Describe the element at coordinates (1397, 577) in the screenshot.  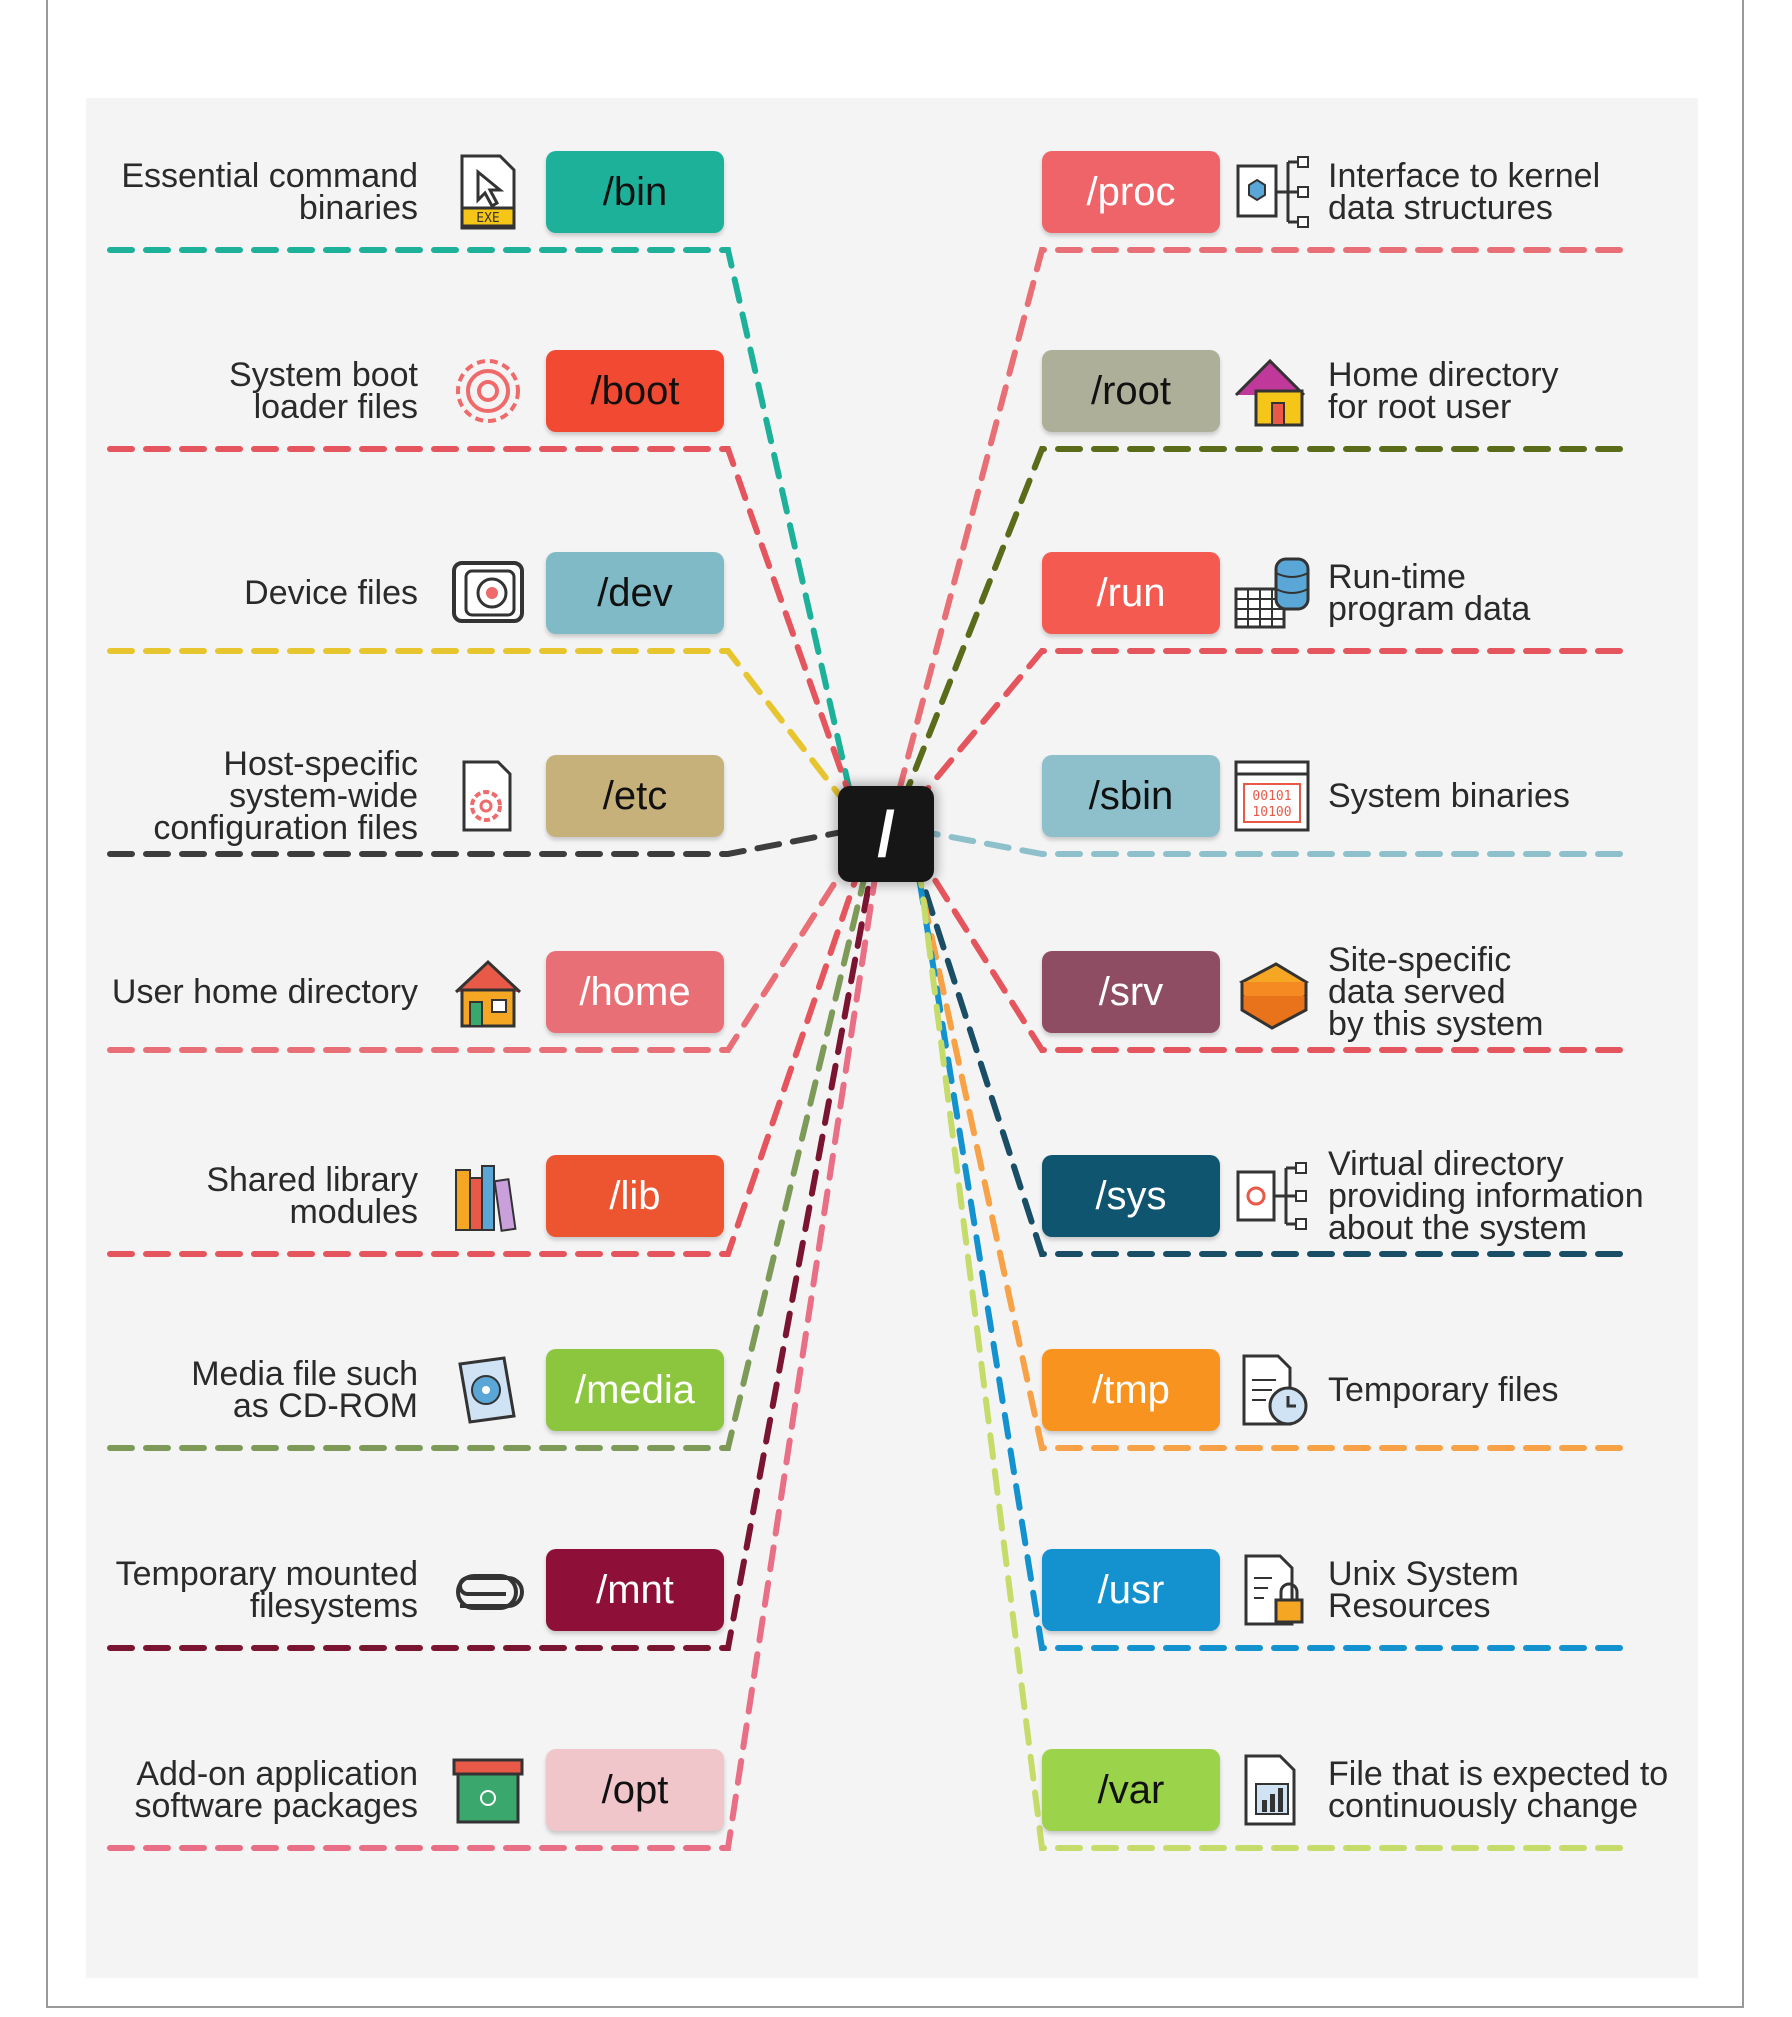
I see `description-line: Run-time` at that location.